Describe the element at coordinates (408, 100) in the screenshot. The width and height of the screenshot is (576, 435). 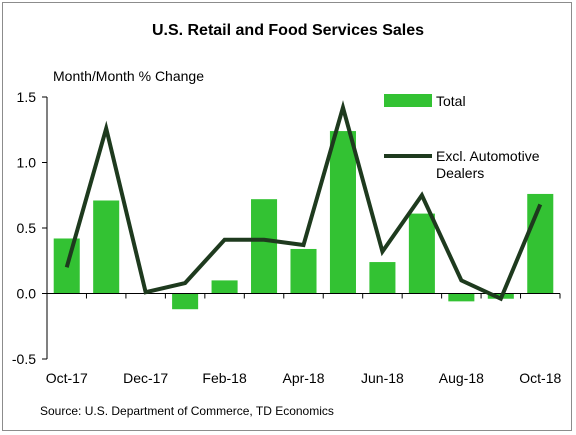
I see `legend-swatch-total` at that location.